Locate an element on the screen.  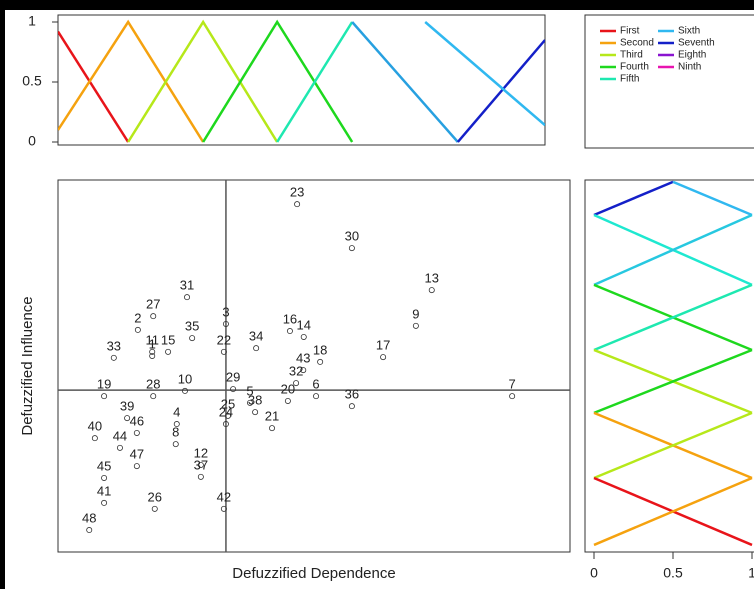
point-label: 24 is located at coordinates (226, 411).